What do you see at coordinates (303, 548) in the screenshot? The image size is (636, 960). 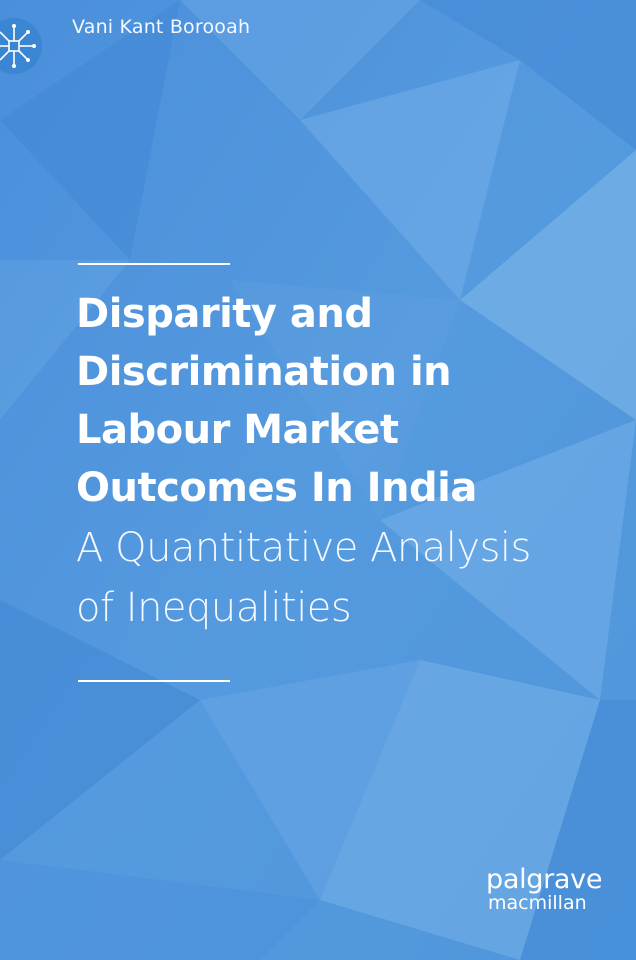 I see `subtitle-line: A Quantitative Analysis` at bounding box center [303, 548].